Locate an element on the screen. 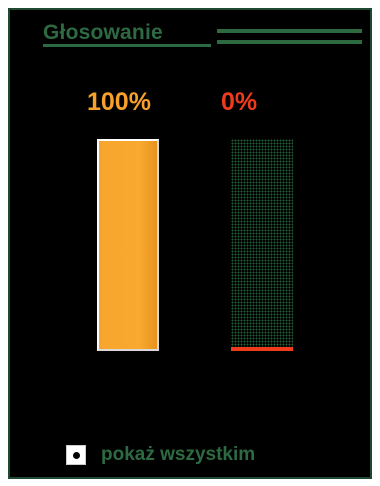 The width and height of the screenshot is (380, 486). result-bar-baseline-no is located at coordinates (262, 349).